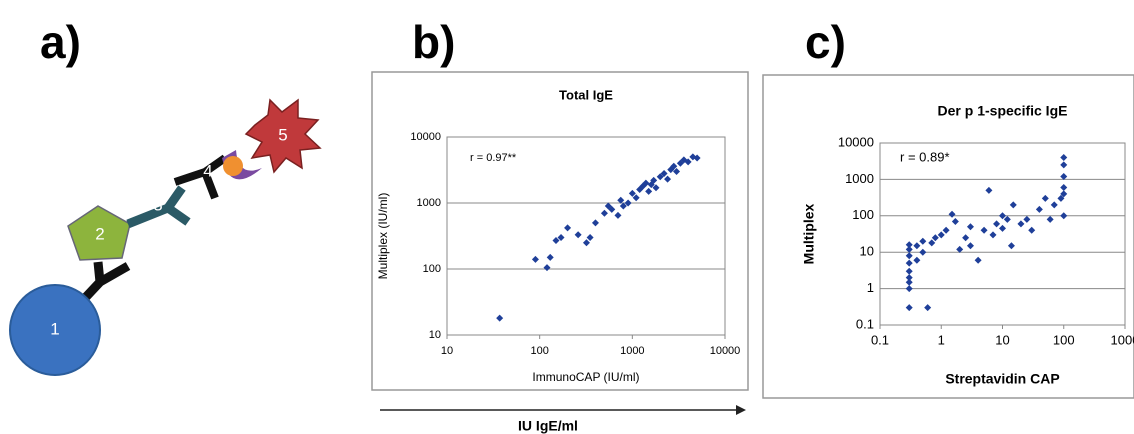  What do you see at coordinates (157, 204) in the screenshot?
I see `diagram-label: 3` at bounding box center [157, 204].